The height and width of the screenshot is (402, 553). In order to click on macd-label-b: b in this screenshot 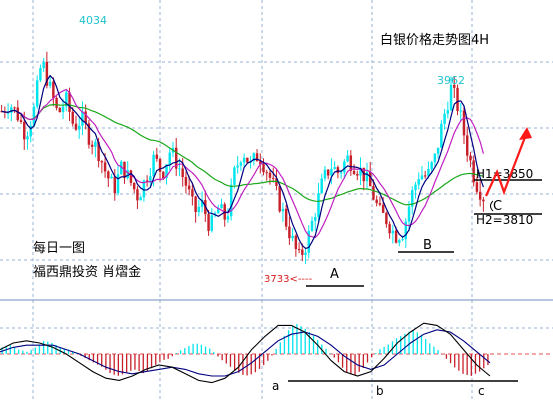, I will do `click(380, 391)`.